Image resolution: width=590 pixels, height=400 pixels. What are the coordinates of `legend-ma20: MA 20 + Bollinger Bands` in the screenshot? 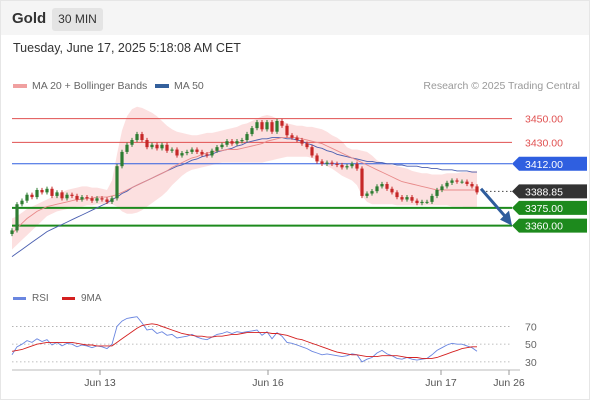 It's located at (80, 86).